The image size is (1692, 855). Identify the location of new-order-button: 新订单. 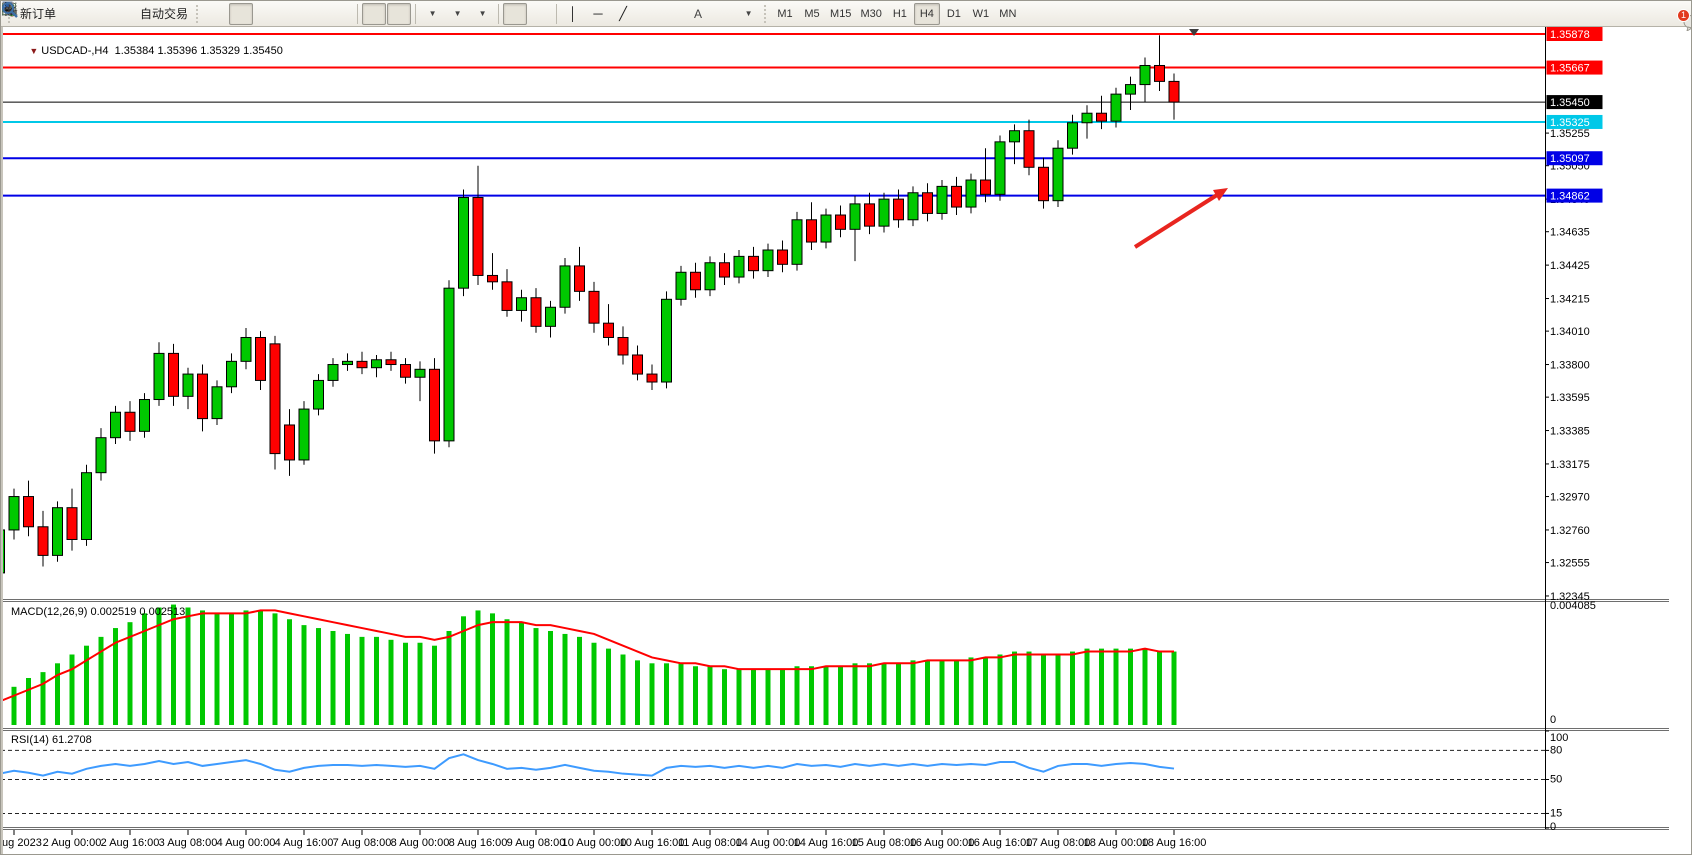
(31, 13).